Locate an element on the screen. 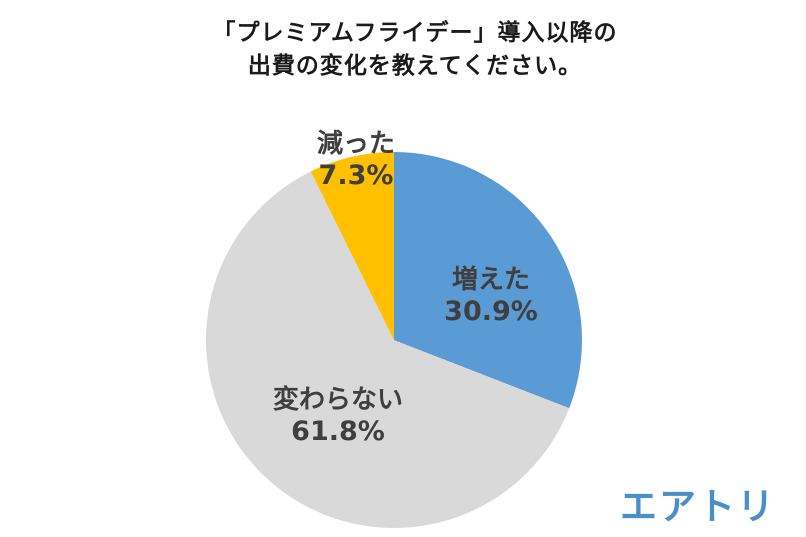 Image resolution: width=806 pixels, height=537 pixels. slice-name: 増えた is located at coordinates (491, 280).